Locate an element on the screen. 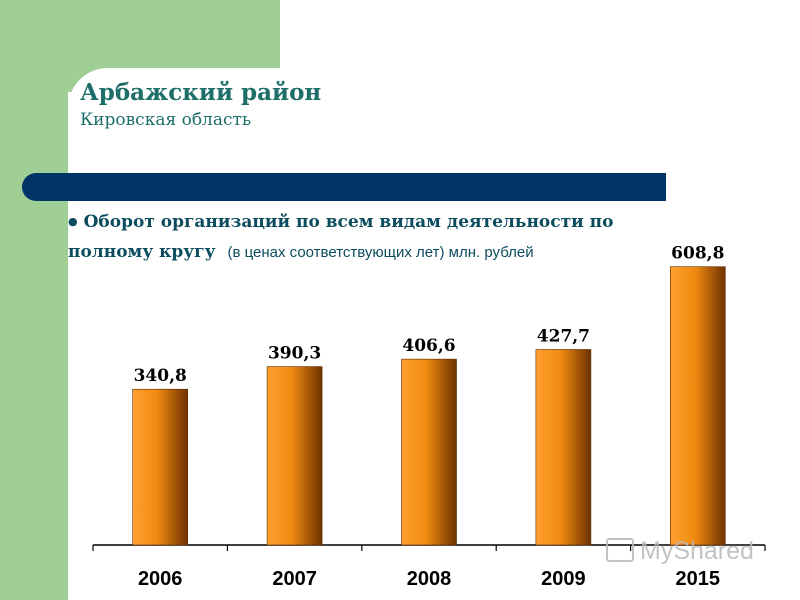 This screenshot has width=800, height=600. bar-2015 is located at coordinates (697, 406).